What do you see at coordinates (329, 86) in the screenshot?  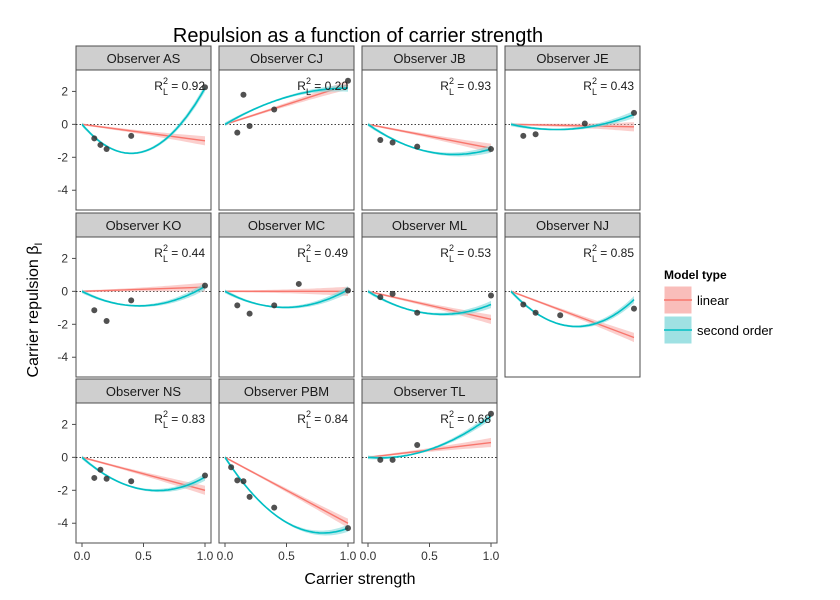 I see `r2-value: = 0.20` at bounding box center [329, 86].